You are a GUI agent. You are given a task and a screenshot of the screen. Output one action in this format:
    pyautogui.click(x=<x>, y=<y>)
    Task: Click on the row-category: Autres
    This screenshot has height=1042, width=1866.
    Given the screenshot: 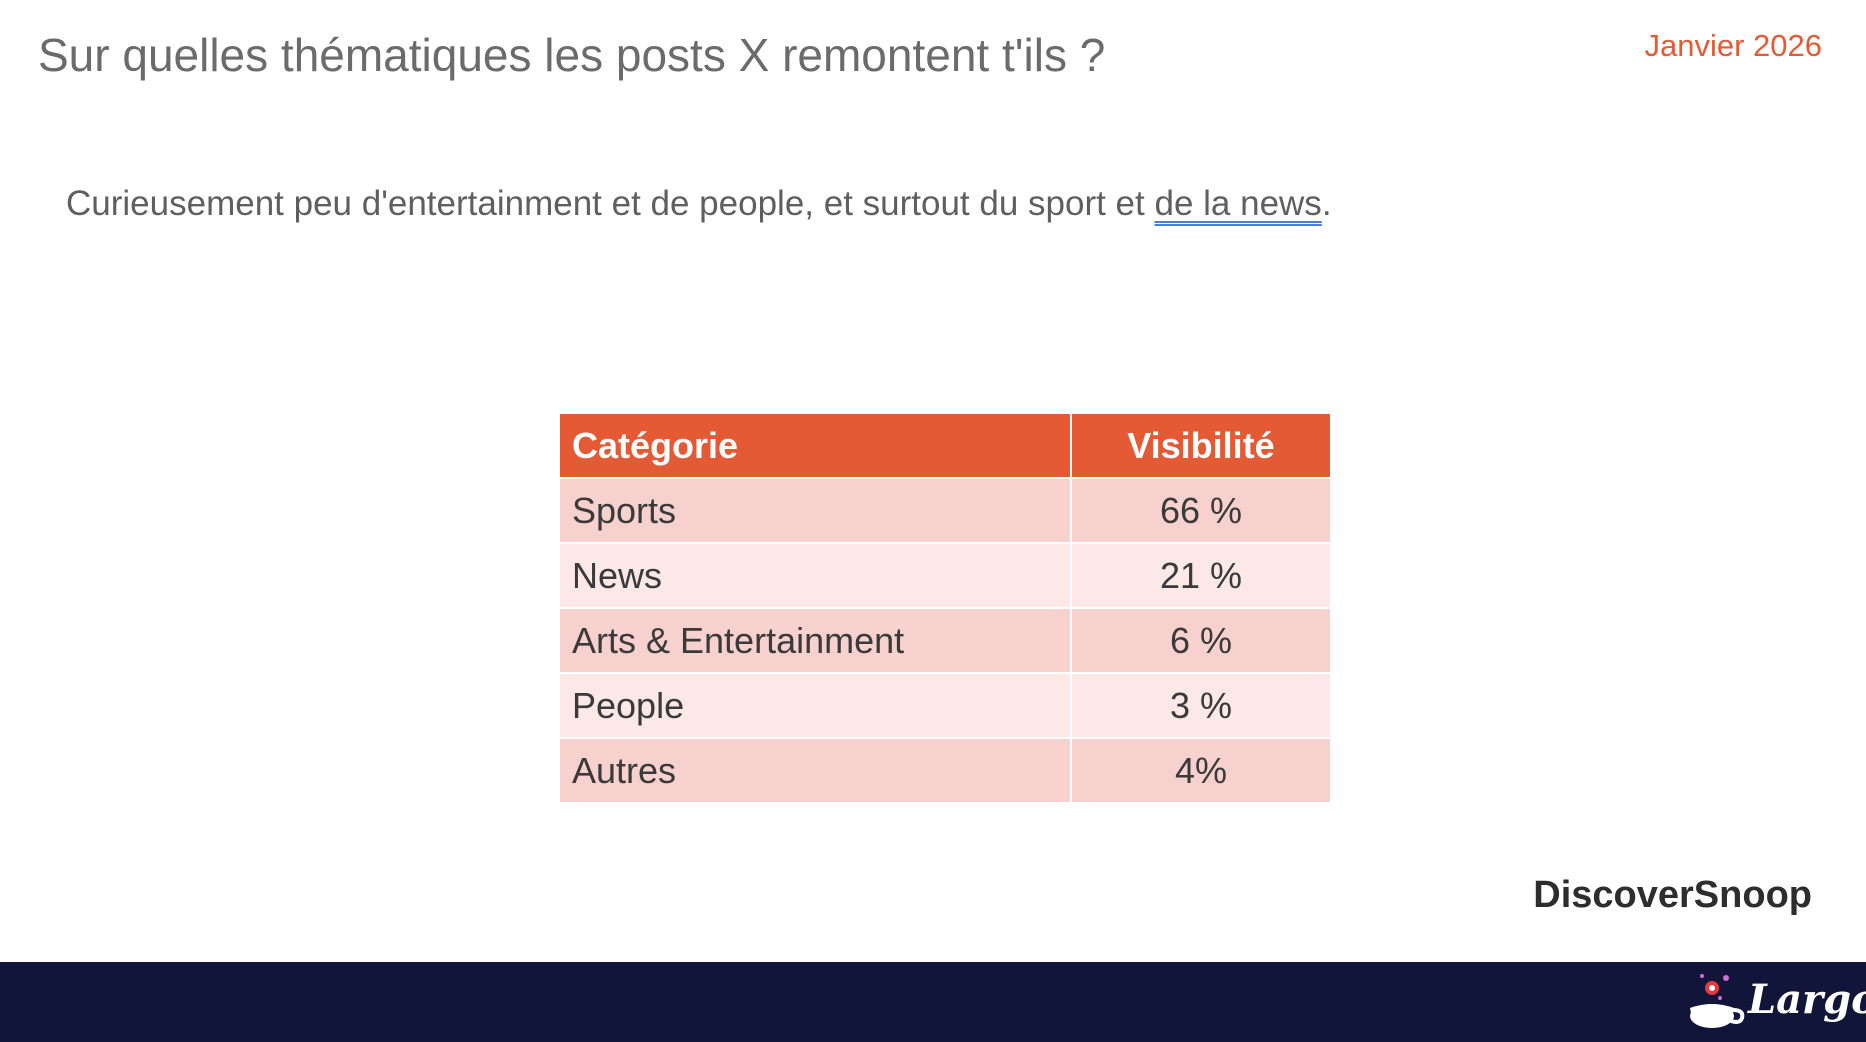 What is the action you would take?
    pyautogui.click(x=815, y=770)
    